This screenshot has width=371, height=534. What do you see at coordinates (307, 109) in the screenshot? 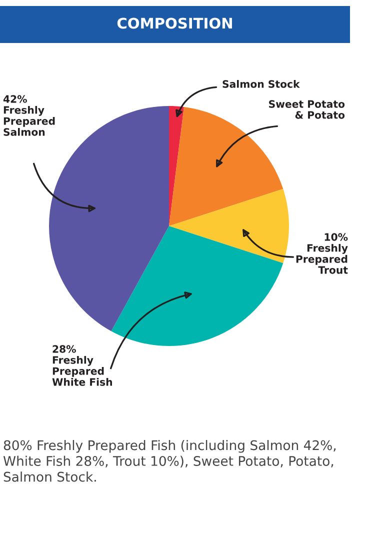
I see `slice-label: Sweet Potato & Potato` at bounding box center [307, 109].